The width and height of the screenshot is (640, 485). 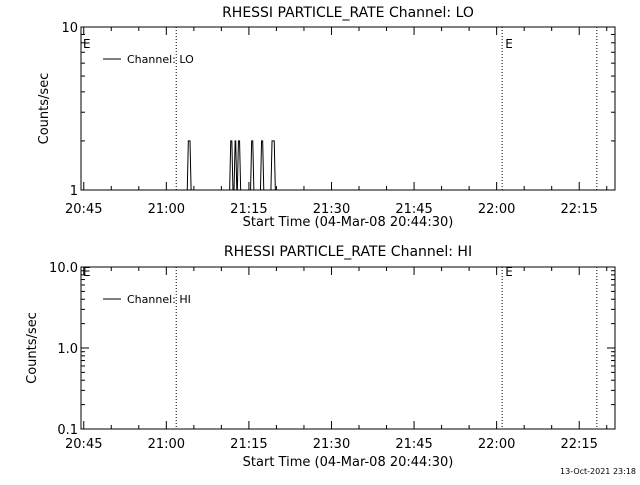 What do you see at coordinates (159, 299) in the screenshot?
I see `legend-label: Channel: HI` at bounding box center [159, 299].